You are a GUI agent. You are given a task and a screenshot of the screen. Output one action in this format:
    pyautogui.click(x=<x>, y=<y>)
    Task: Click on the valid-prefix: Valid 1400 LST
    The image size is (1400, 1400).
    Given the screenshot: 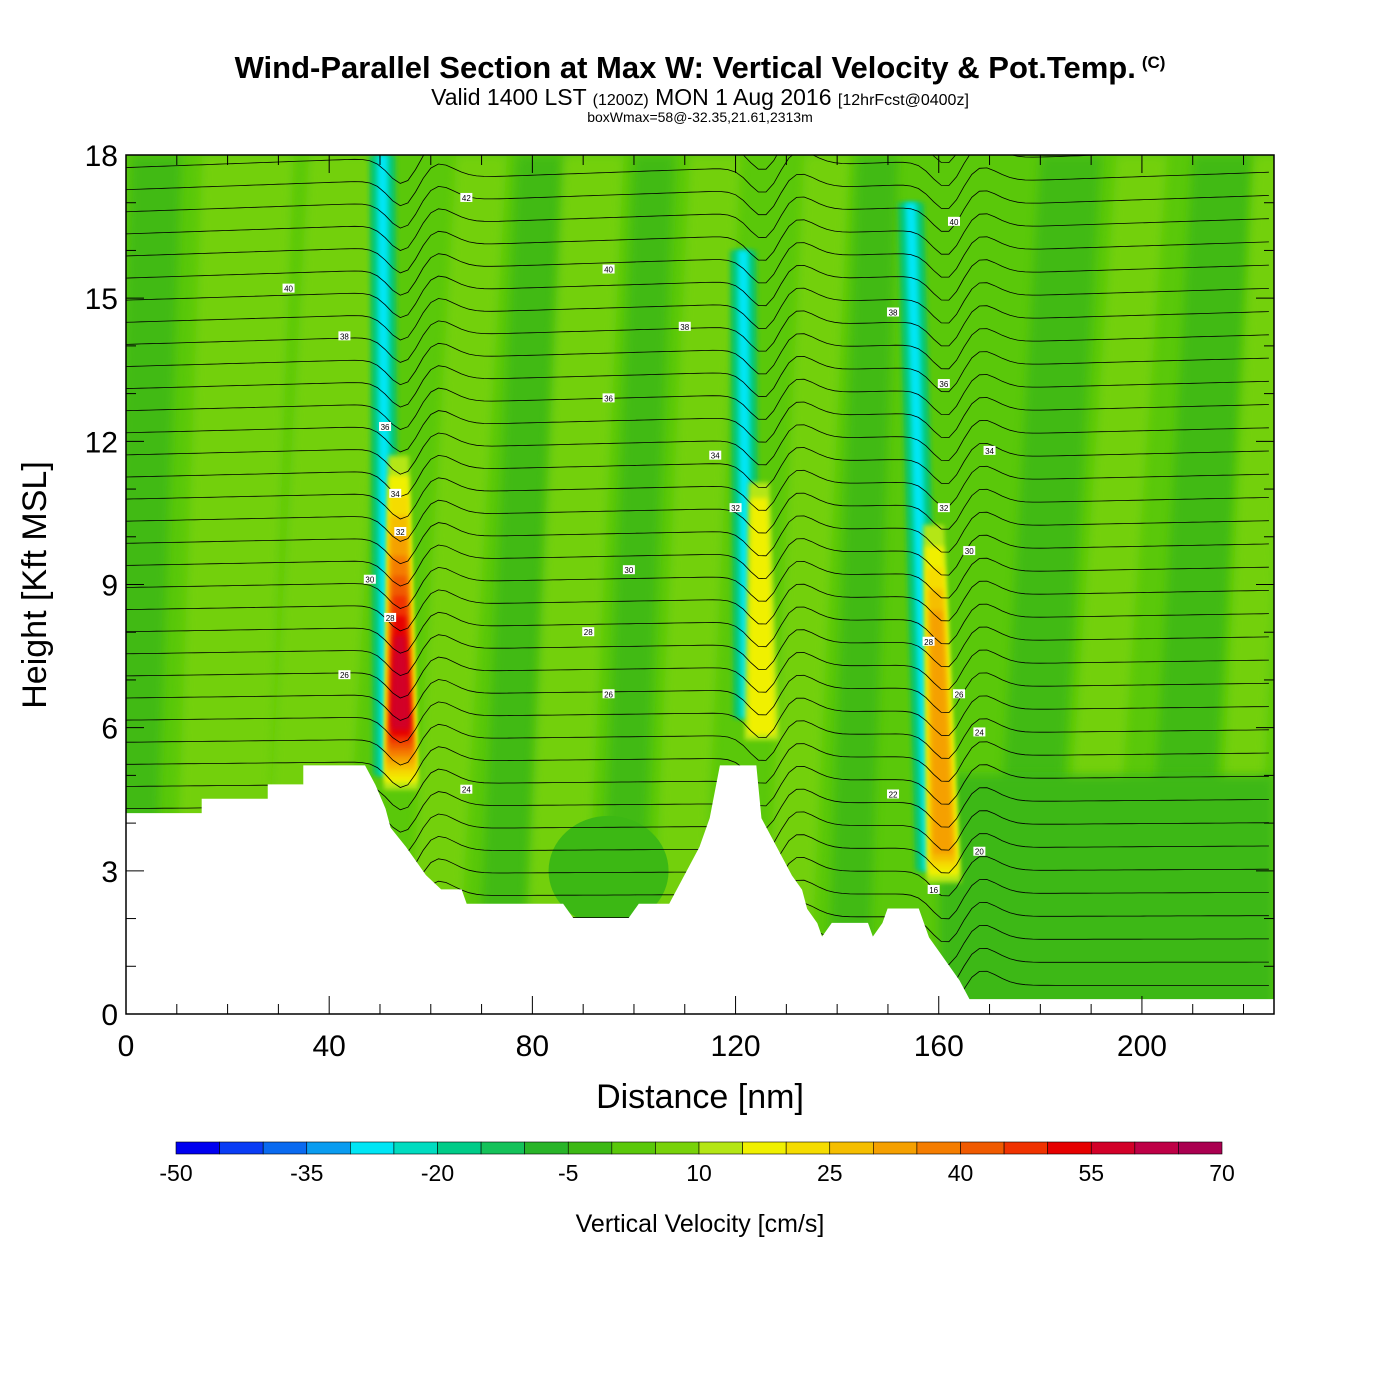 What is the action you would take?
    pyautogui.click(x=509, y=97)
    